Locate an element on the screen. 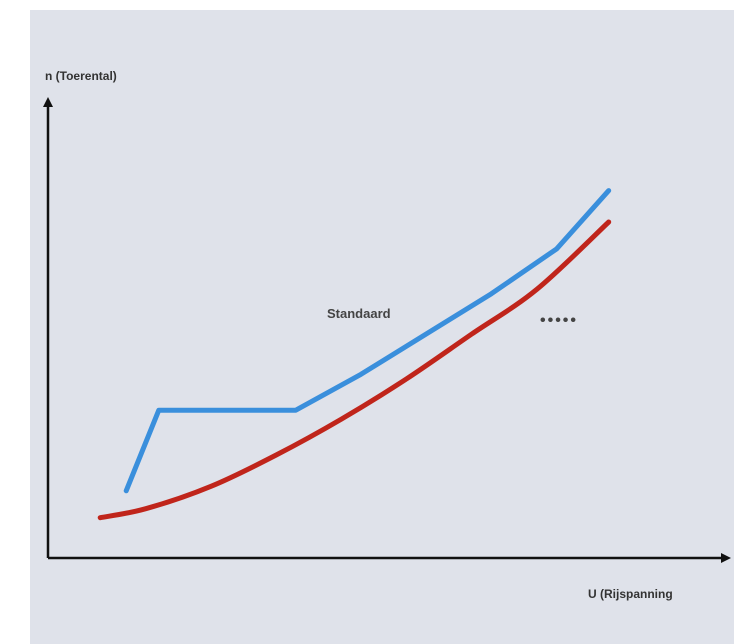 Image resolution: width=734 pixels, height=644 pixels. x-axis-label: U (Rijspanning is located at coordinates (630, 594).